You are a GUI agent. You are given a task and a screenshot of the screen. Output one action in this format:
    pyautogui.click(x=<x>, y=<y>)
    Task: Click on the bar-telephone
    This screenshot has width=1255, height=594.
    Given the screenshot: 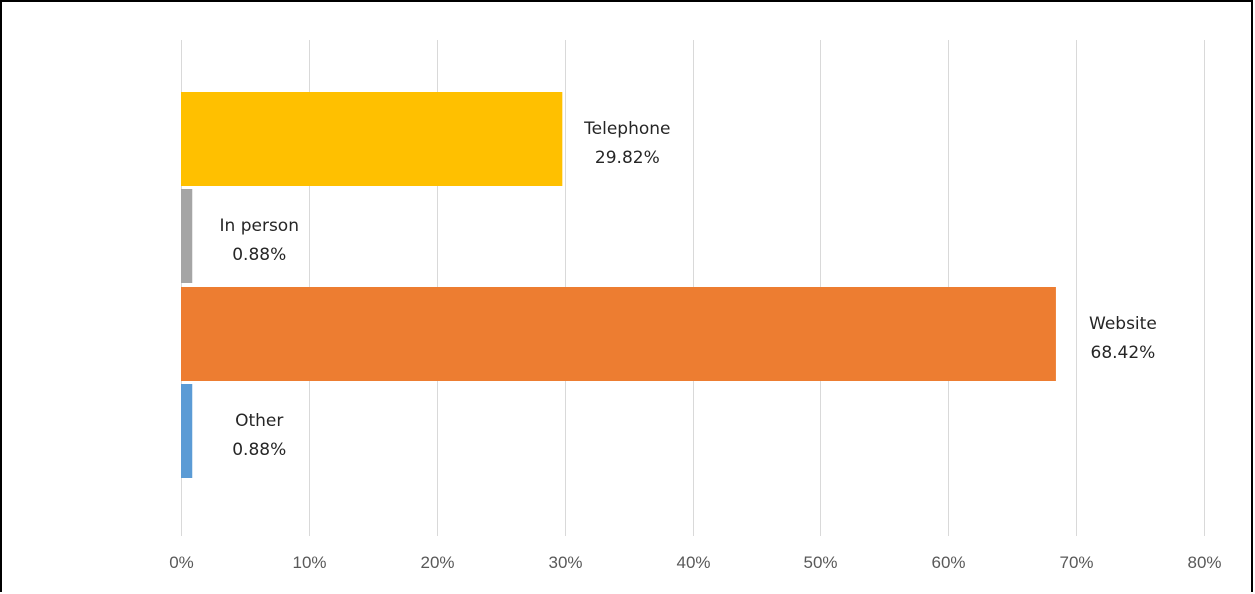 What is the action you would take?
    pyautogui.click(x=372, y=139)
    